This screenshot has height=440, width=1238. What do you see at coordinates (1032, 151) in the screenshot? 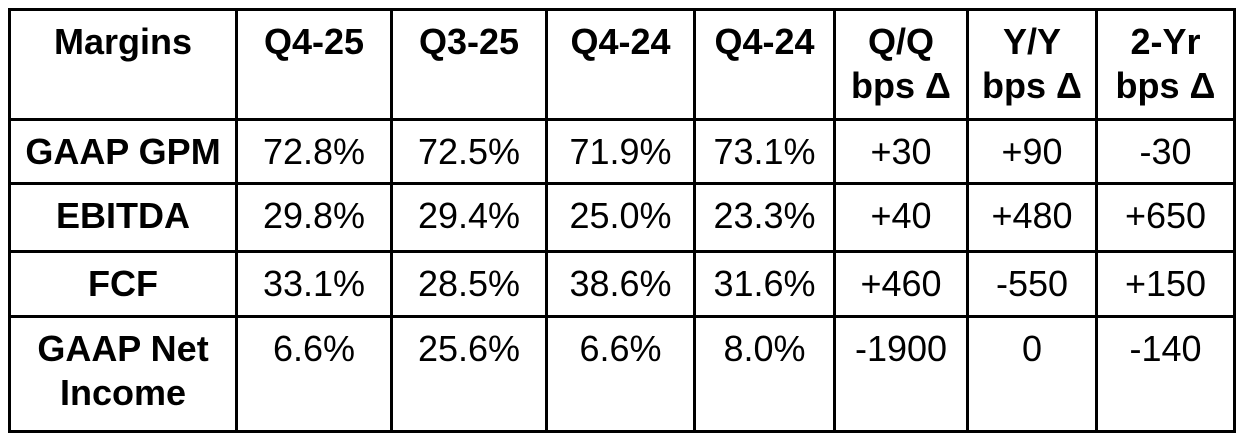
I see `data-cell: +90` at bounding box center [1032, 151].